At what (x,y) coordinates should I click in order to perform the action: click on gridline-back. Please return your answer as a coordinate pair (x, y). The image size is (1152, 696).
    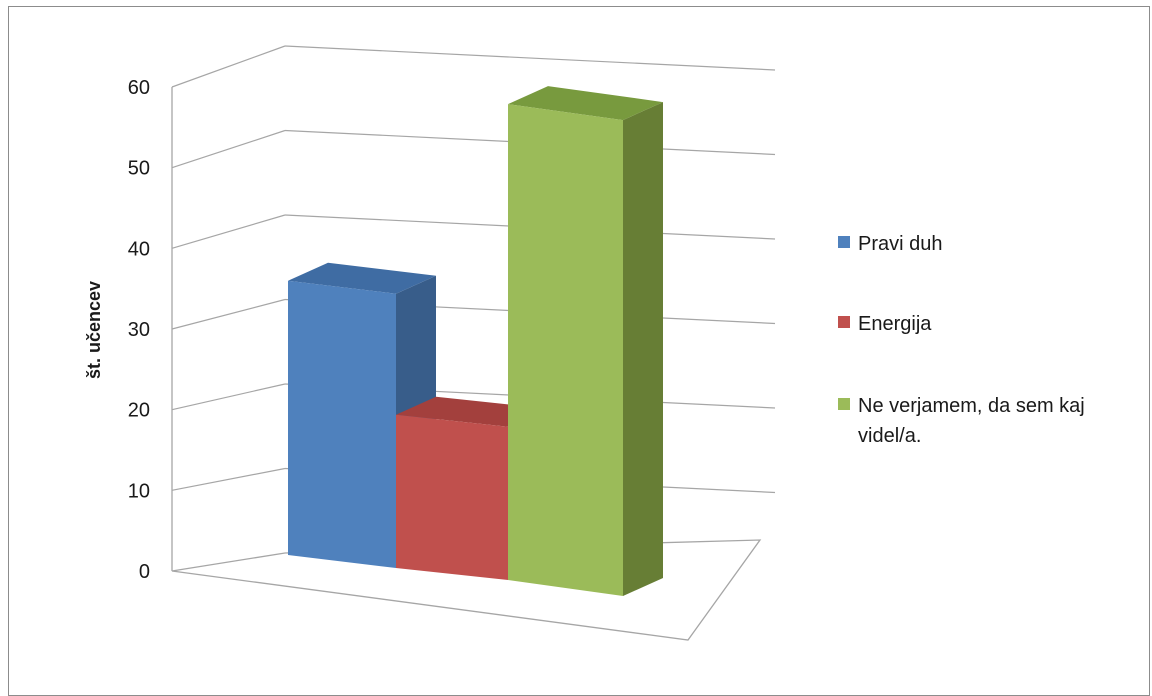
    Looking at the image, I should click on (530, 58).